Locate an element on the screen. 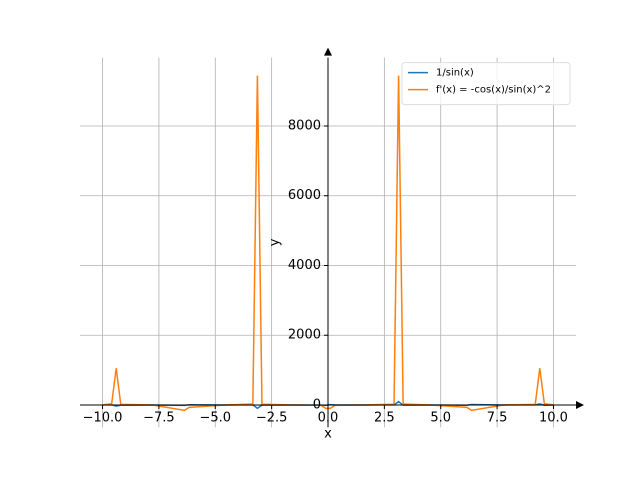 This screenshot has width=640, height=484. x-tick-label: 5.0 is located at coordinates (440, 417).